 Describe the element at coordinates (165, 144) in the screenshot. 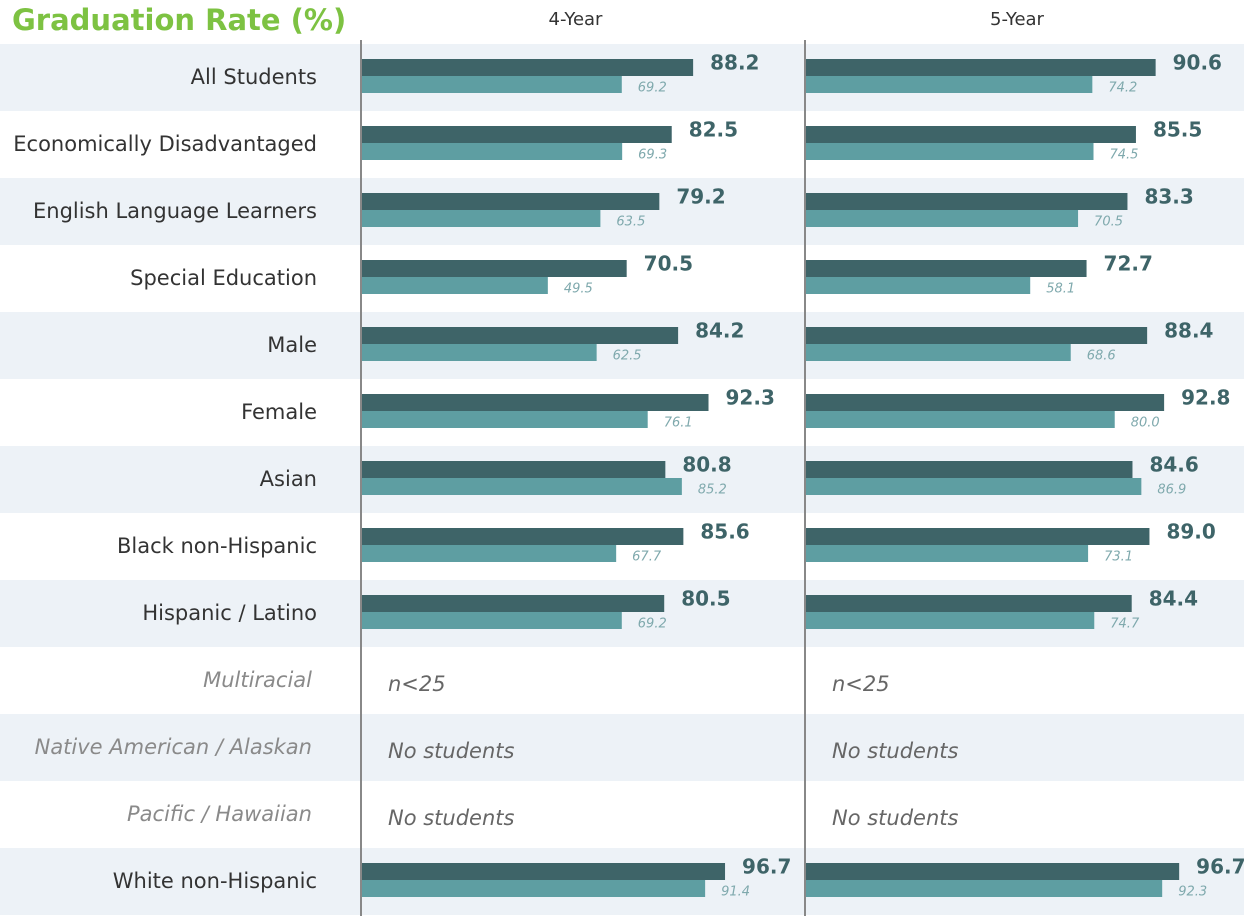

I see `category-label: Economically Disadvantaged` at that location.